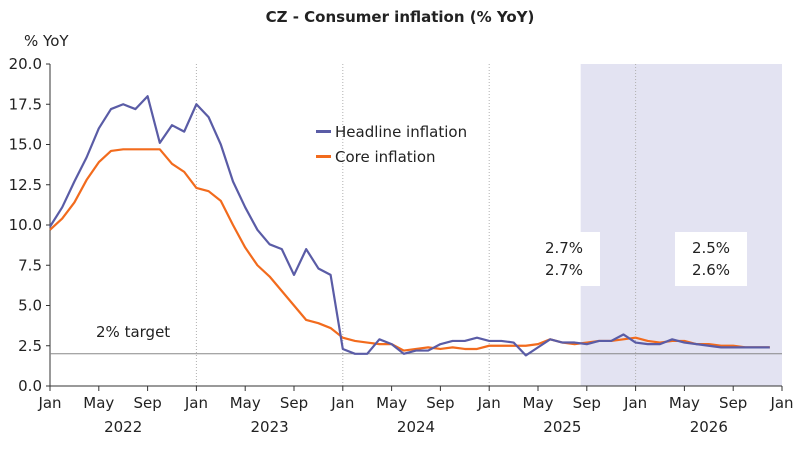 The height and width of the screenshot is (450, 800). I want to click on y-tick-label: 2.5, so click(30, 346).